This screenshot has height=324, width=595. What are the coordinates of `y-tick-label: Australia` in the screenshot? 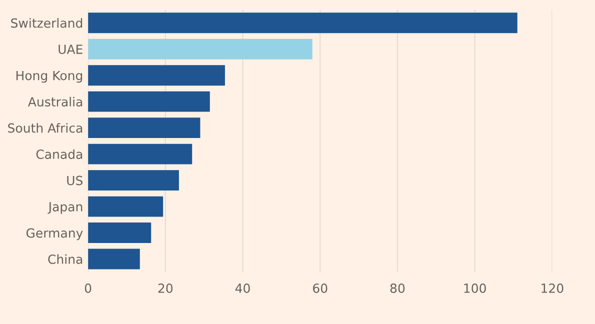 It's located at (55, 101).